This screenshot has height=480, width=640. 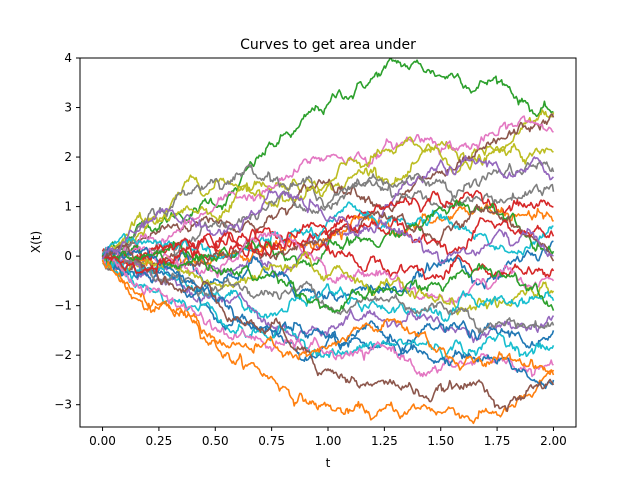 I want to click on x-tick-label: 0.00, so click(x=102, y=441).